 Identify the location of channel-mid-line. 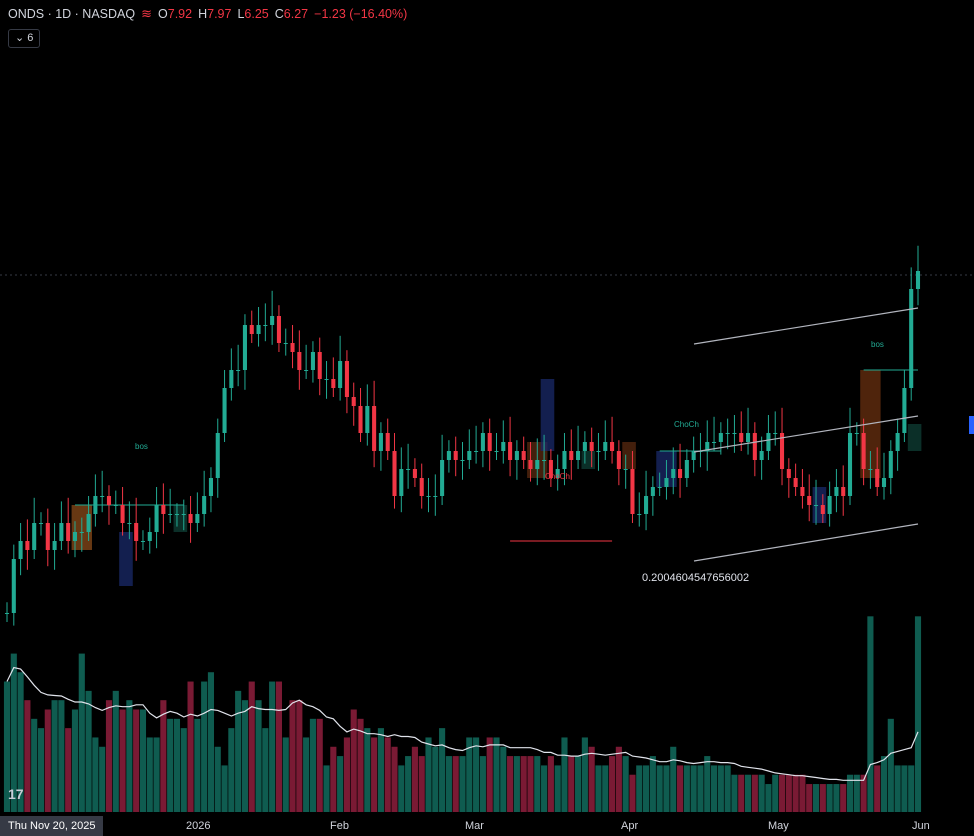
(806, 434).